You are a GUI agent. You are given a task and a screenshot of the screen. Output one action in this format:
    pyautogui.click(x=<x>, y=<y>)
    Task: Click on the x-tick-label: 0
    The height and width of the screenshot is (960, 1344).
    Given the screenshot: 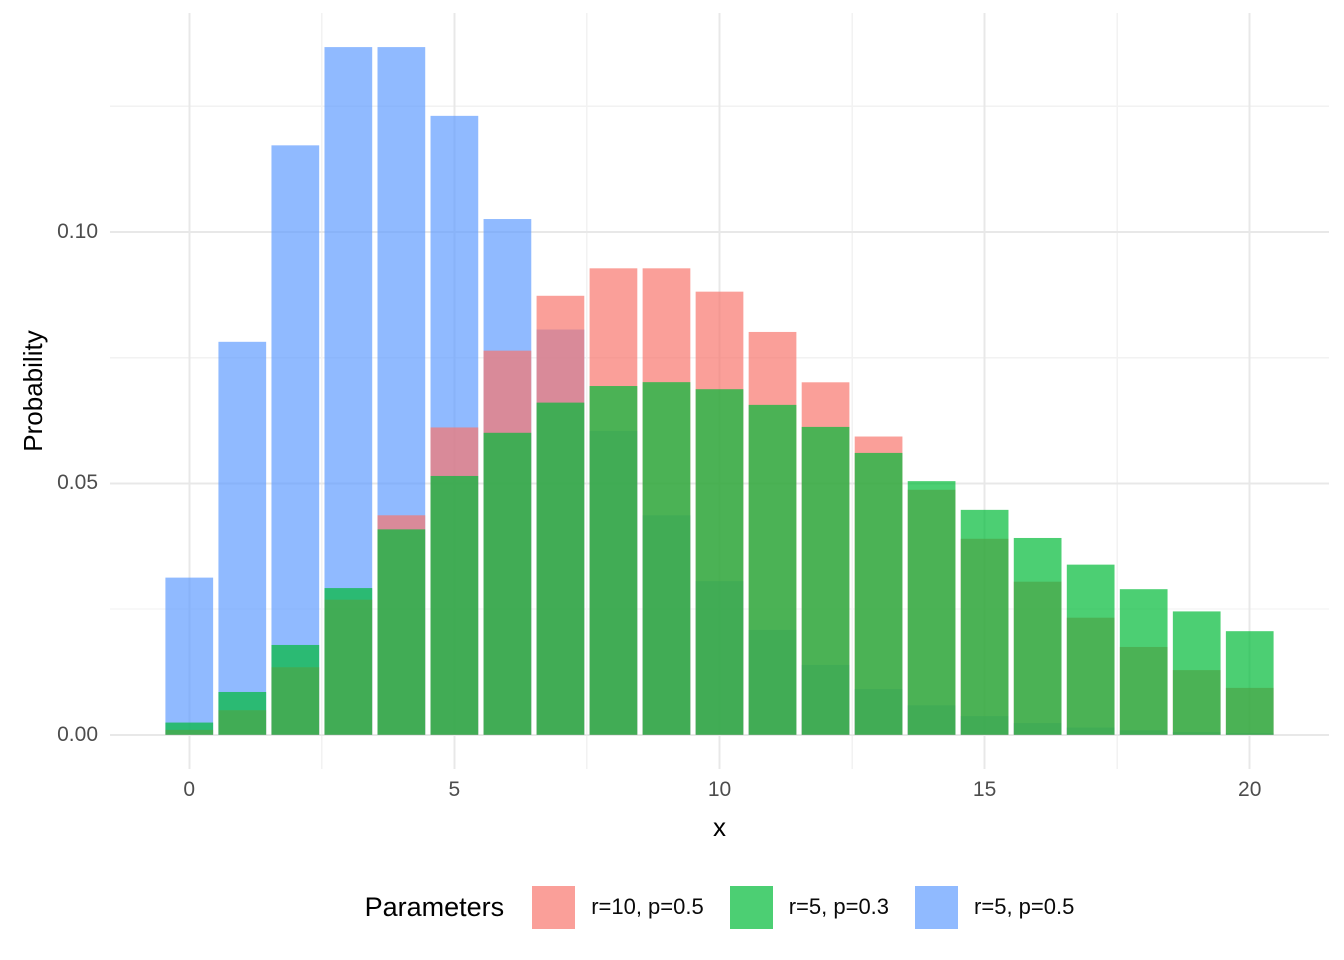 What is the action you would take?
    pyautogui.click(x=189, y=789)
    